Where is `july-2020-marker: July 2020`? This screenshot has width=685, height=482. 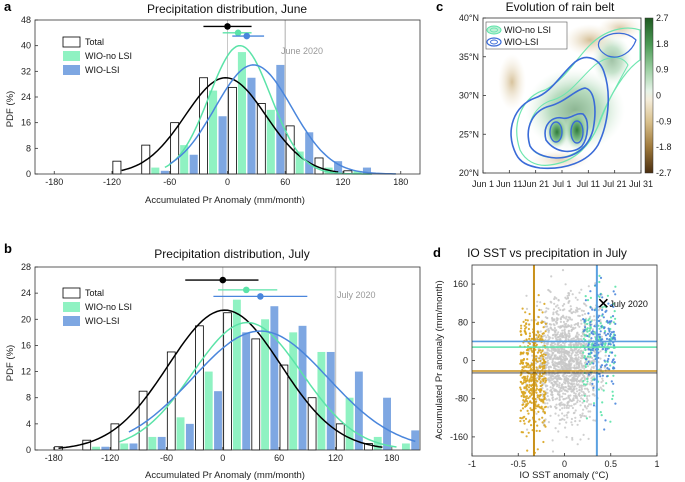 july-2020-marker: July 2020 is located at coordinates (623, 303).